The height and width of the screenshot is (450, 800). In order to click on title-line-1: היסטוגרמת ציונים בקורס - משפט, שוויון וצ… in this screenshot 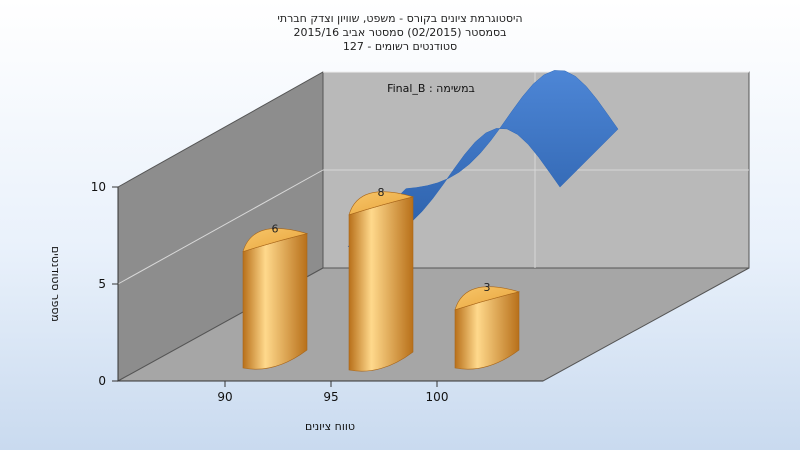, I will do `click(399, 18)`.